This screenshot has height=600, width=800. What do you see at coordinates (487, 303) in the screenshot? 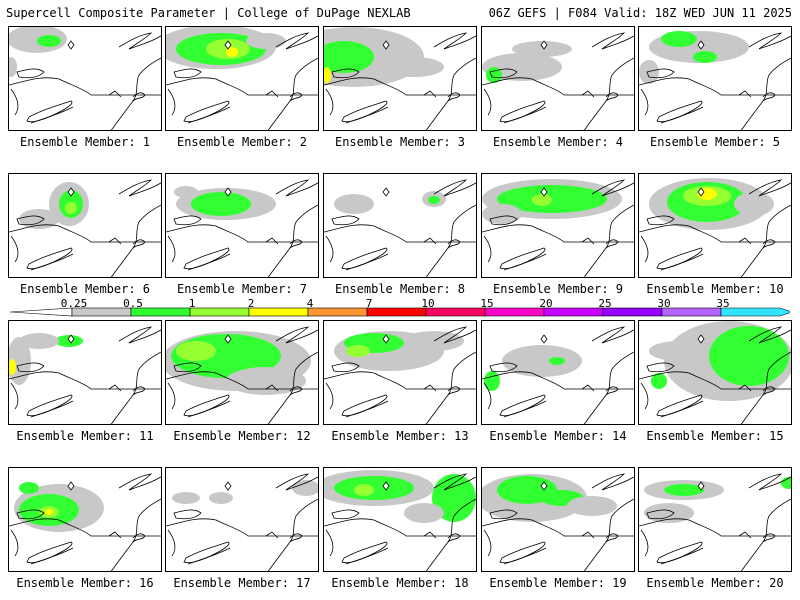
I see `colorbar-tick-label: 15` at bounding box center [487, 303].